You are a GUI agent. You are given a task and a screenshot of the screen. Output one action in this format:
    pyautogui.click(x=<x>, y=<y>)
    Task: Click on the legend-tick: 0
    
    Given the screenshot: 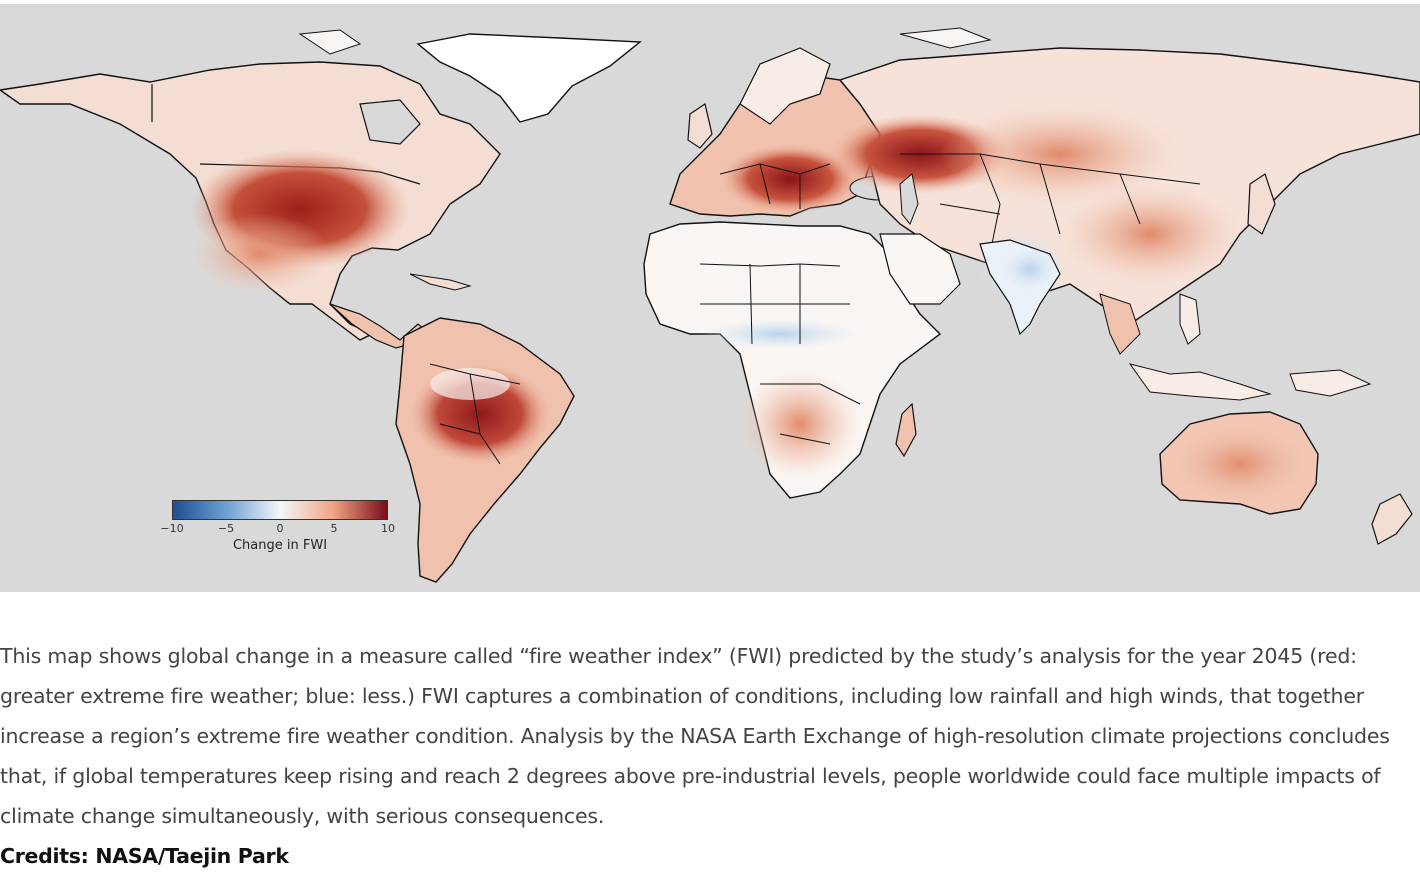 What is the action you would take?
    pyautogui.click(x=280, y=528)
    